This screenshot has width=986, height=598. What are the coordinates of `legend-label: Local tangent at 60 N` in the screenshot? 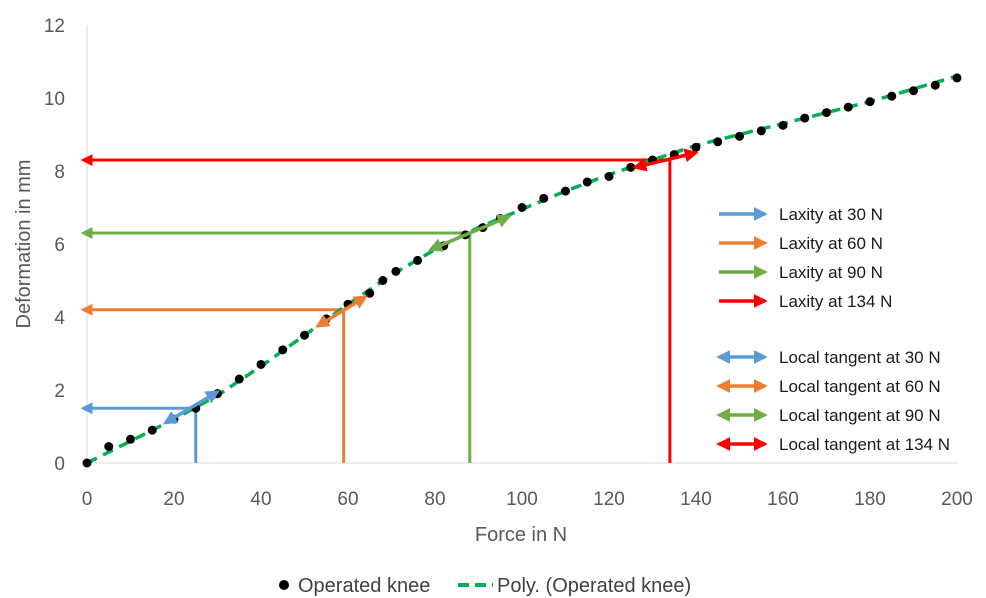 It's located at (860, 386).